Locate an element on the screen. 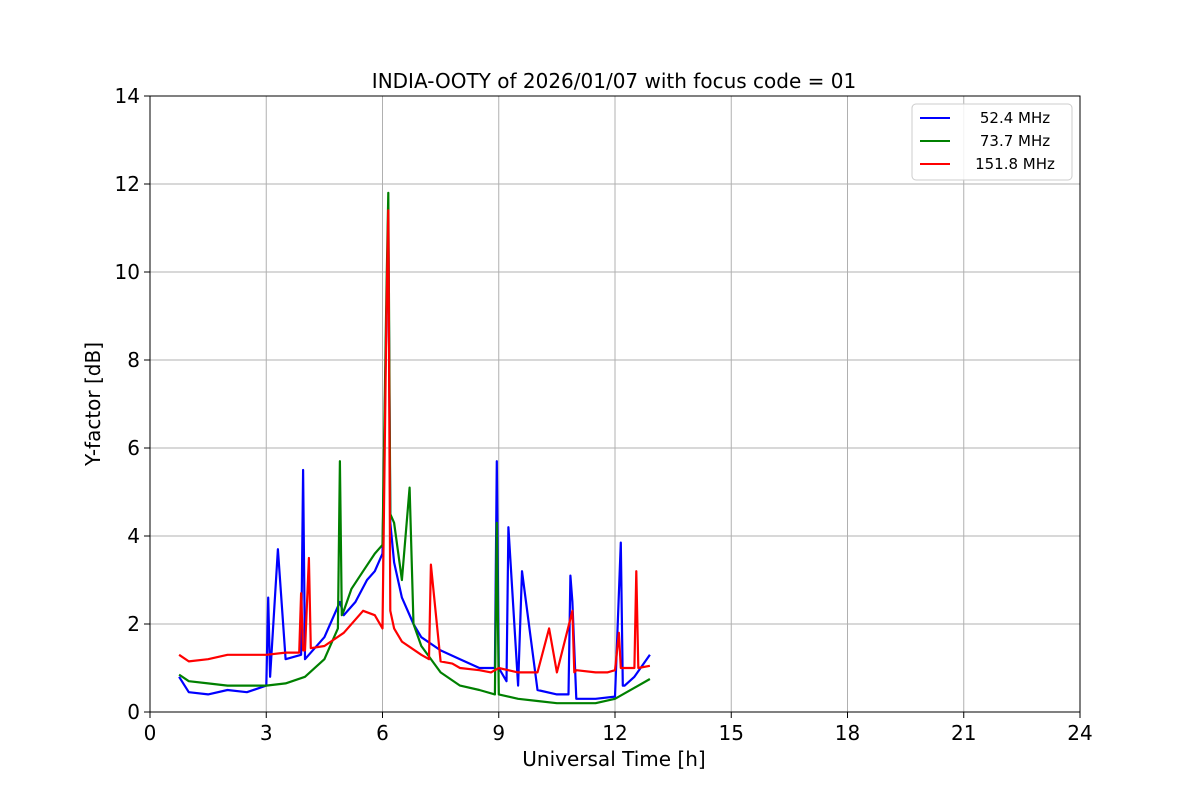 Image resolution: width=1200 pixels, height=800 pixels. y-tick-label: 8 is located at coordinates (133, 360).